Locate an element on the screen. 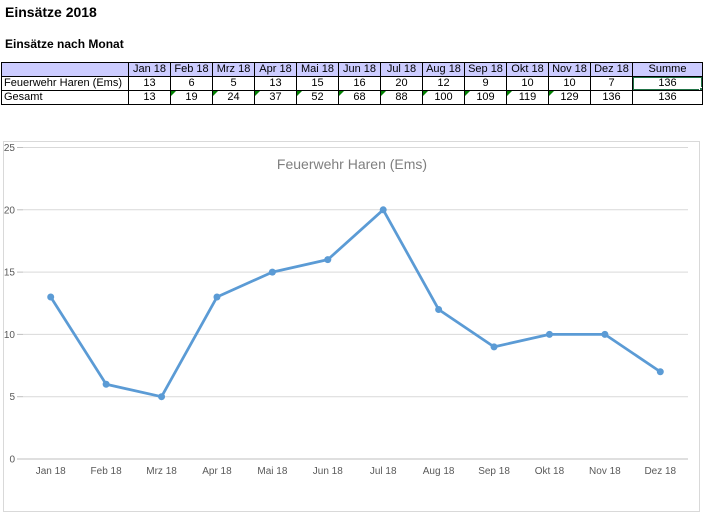  x-axis-label: Feb 18 is located at coordinates (107, 471).